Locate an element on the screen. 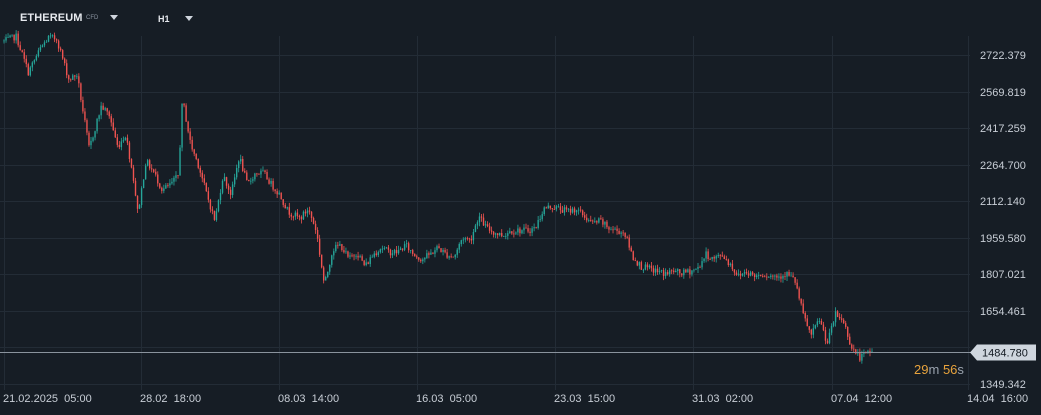 The height and width of the screenshot is (415, 1041). timeframe-dropdown-icon is located at coordinates (189, 18).